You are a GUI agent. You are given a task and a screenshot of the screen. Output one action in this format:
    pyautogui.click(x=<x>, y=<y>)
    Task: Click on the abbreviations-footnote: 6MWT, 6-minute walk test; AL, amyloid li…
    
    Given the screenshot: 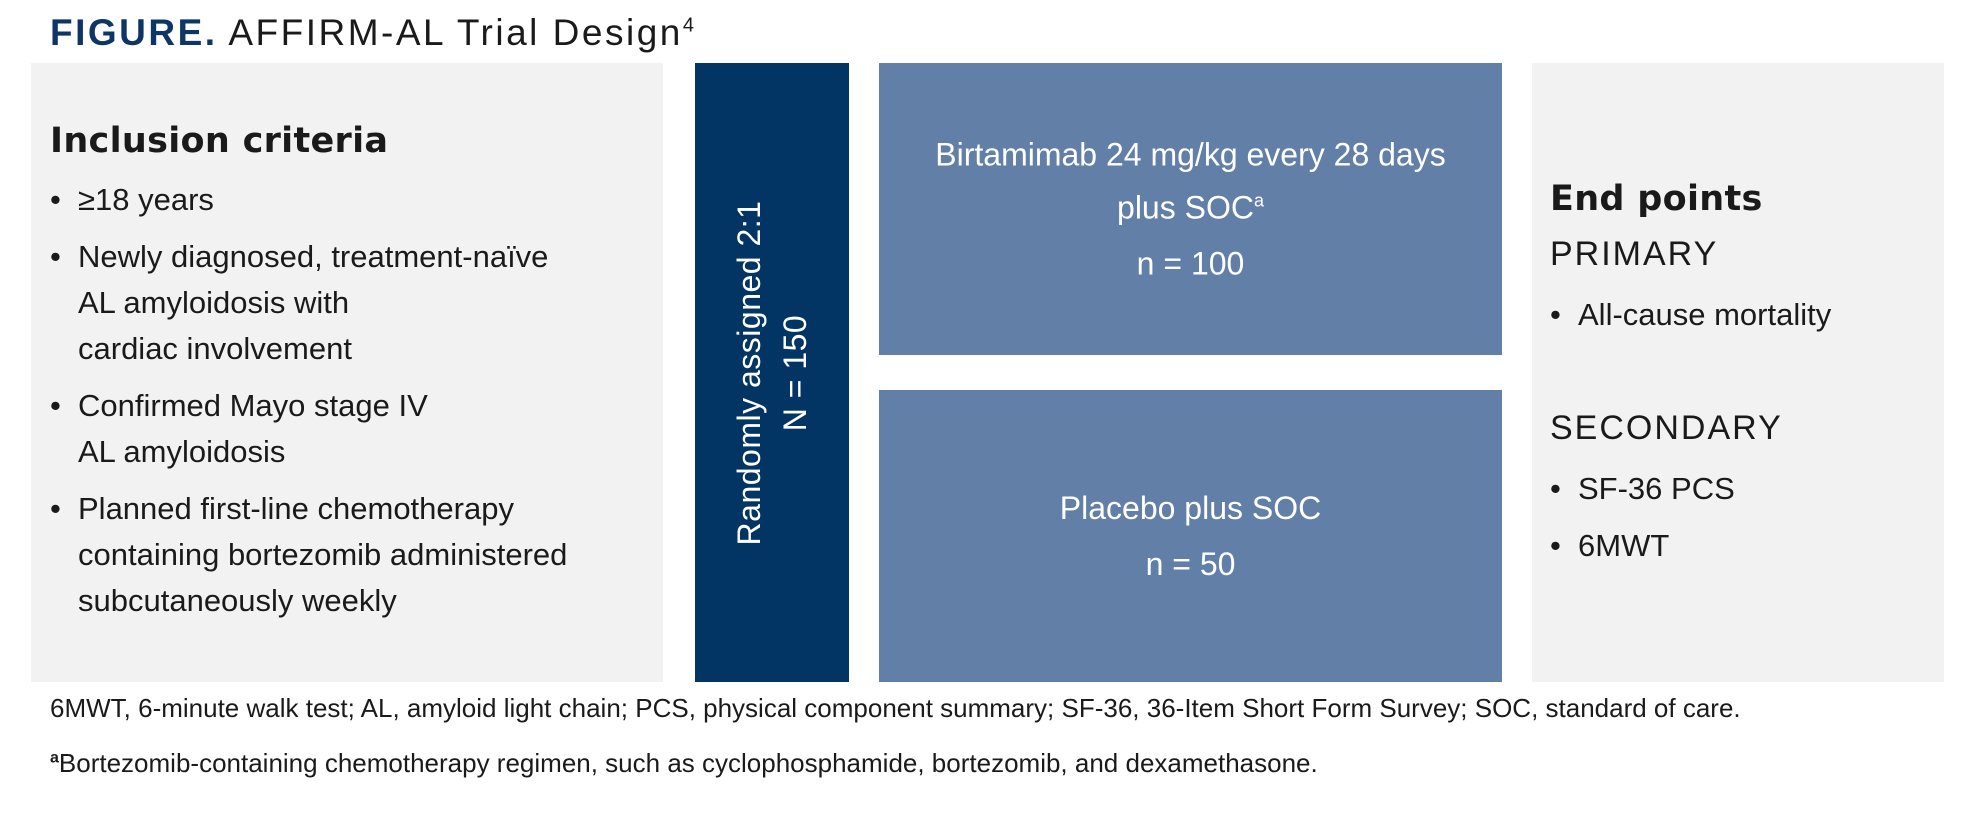 What is the action you would take?
    pyautogui.click(x=895, y=708)
    